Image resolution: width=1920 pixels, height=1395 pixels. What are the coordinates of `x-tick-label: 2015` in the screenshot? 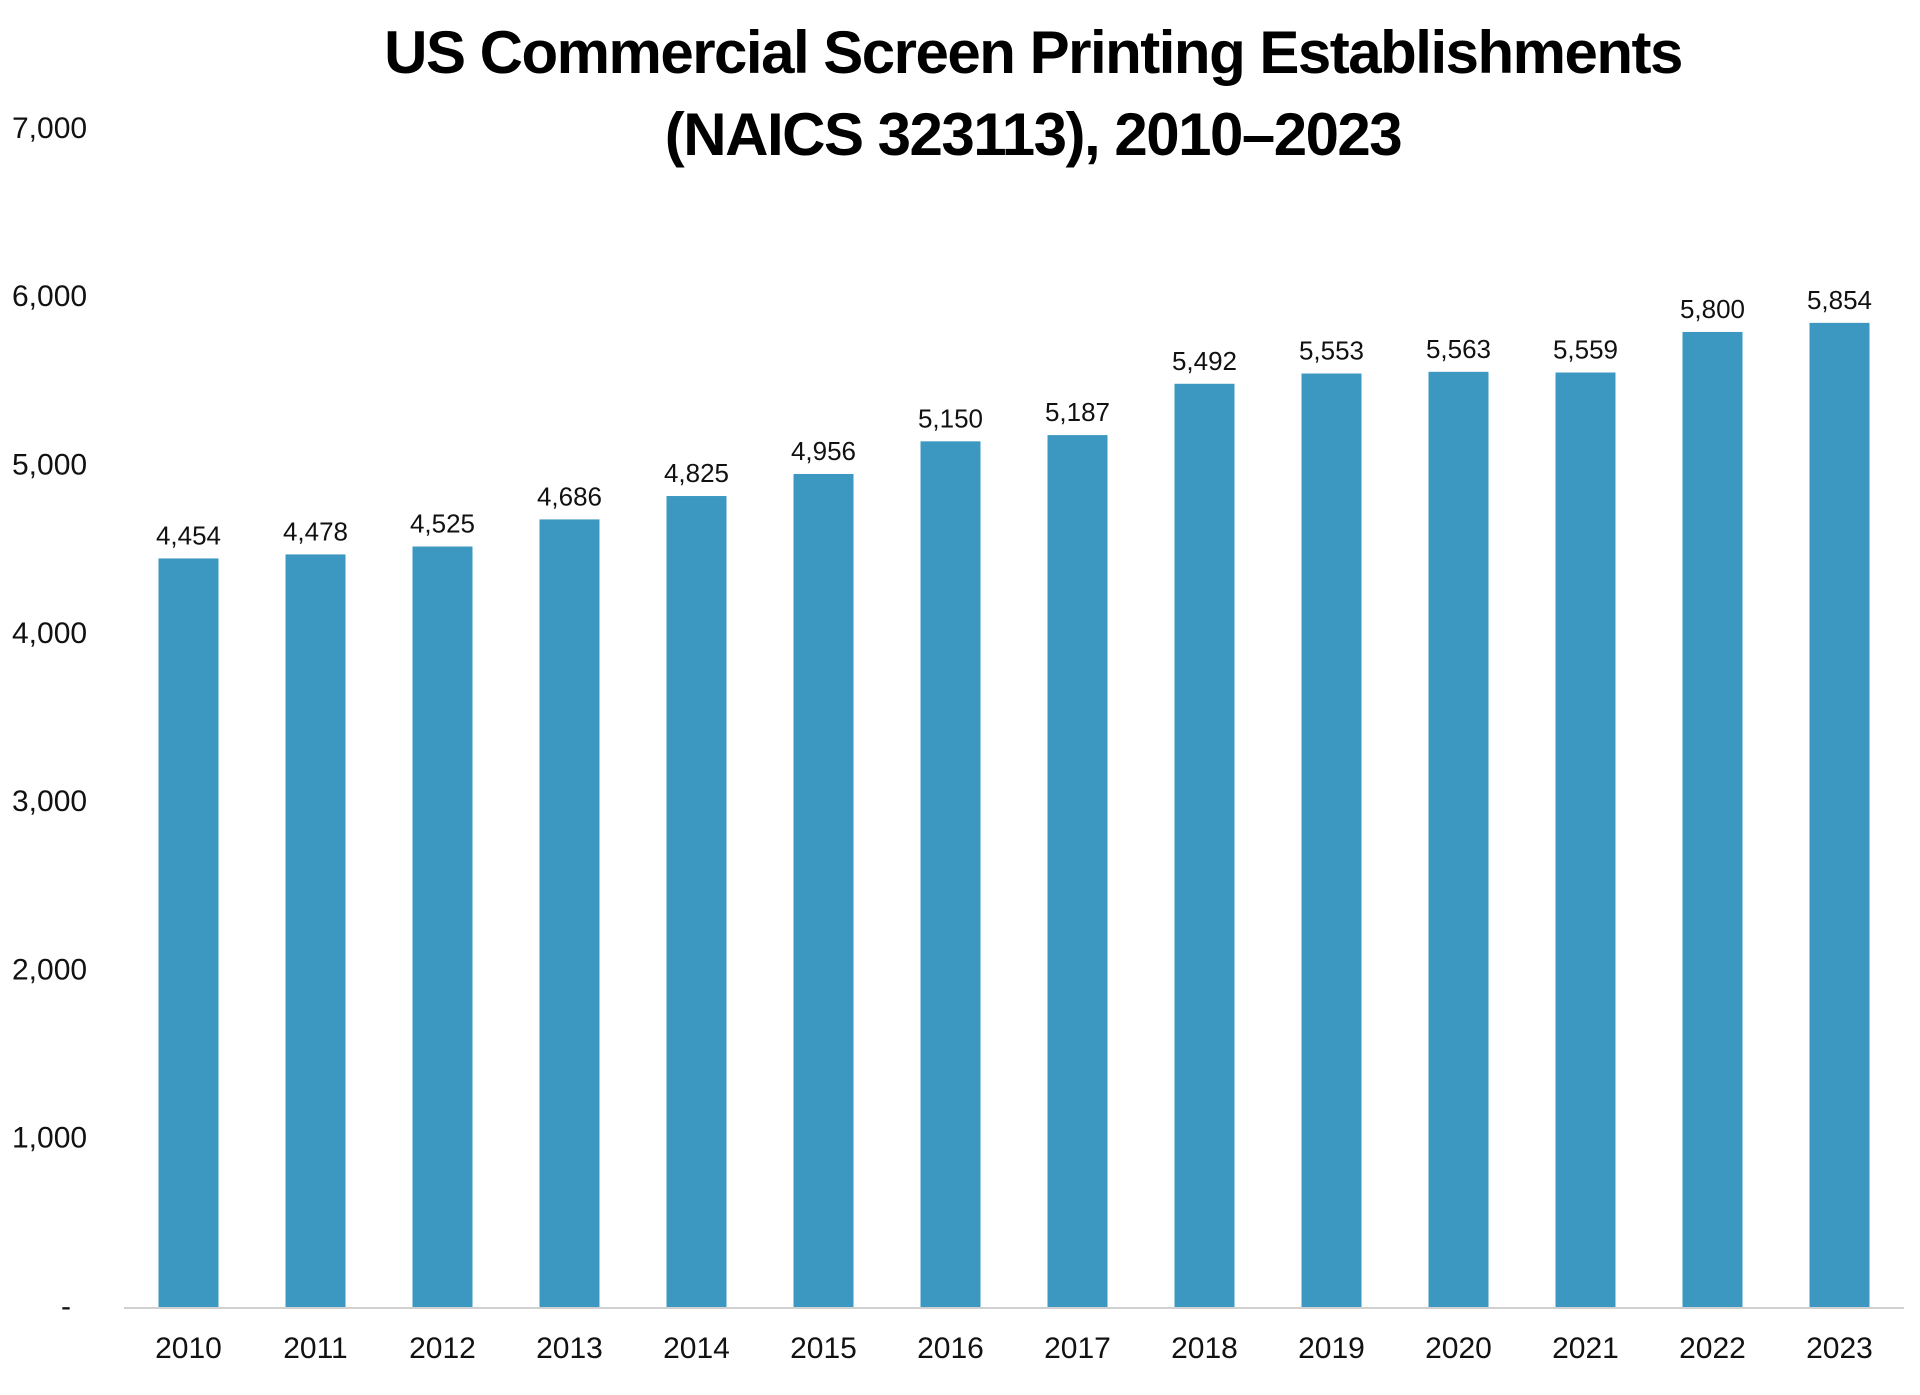 It's located at (823, 1348).